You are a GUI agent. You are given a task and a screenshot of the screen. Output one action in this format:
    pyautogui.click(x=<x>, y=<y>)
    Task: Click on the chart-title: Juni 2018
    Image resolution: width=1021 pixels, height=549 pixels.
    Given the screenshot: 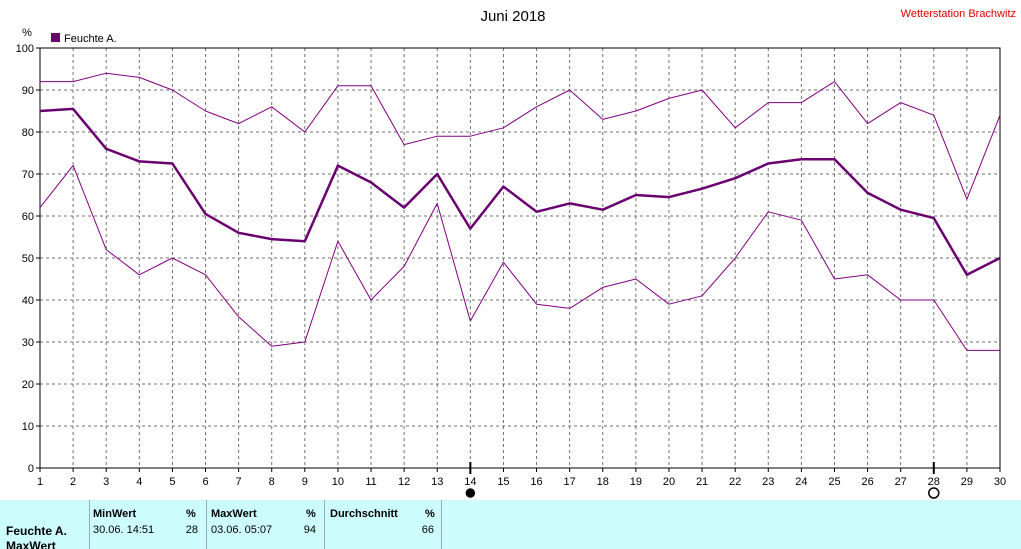 What is the action you would take?
    pyautogui.click(x=512, y=16)
    